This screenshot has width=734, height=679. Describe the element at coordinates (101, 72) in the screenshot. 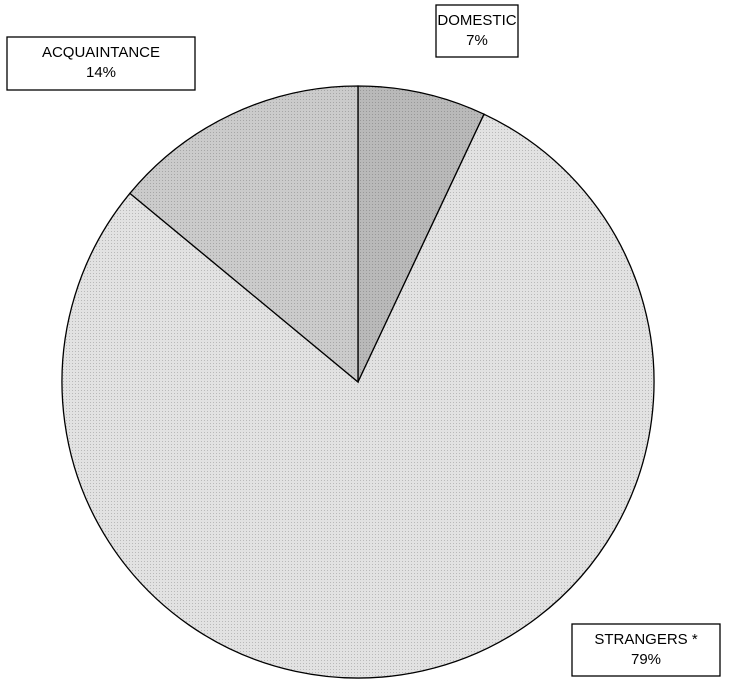

I see `slice-value-label: 14%` at that location.